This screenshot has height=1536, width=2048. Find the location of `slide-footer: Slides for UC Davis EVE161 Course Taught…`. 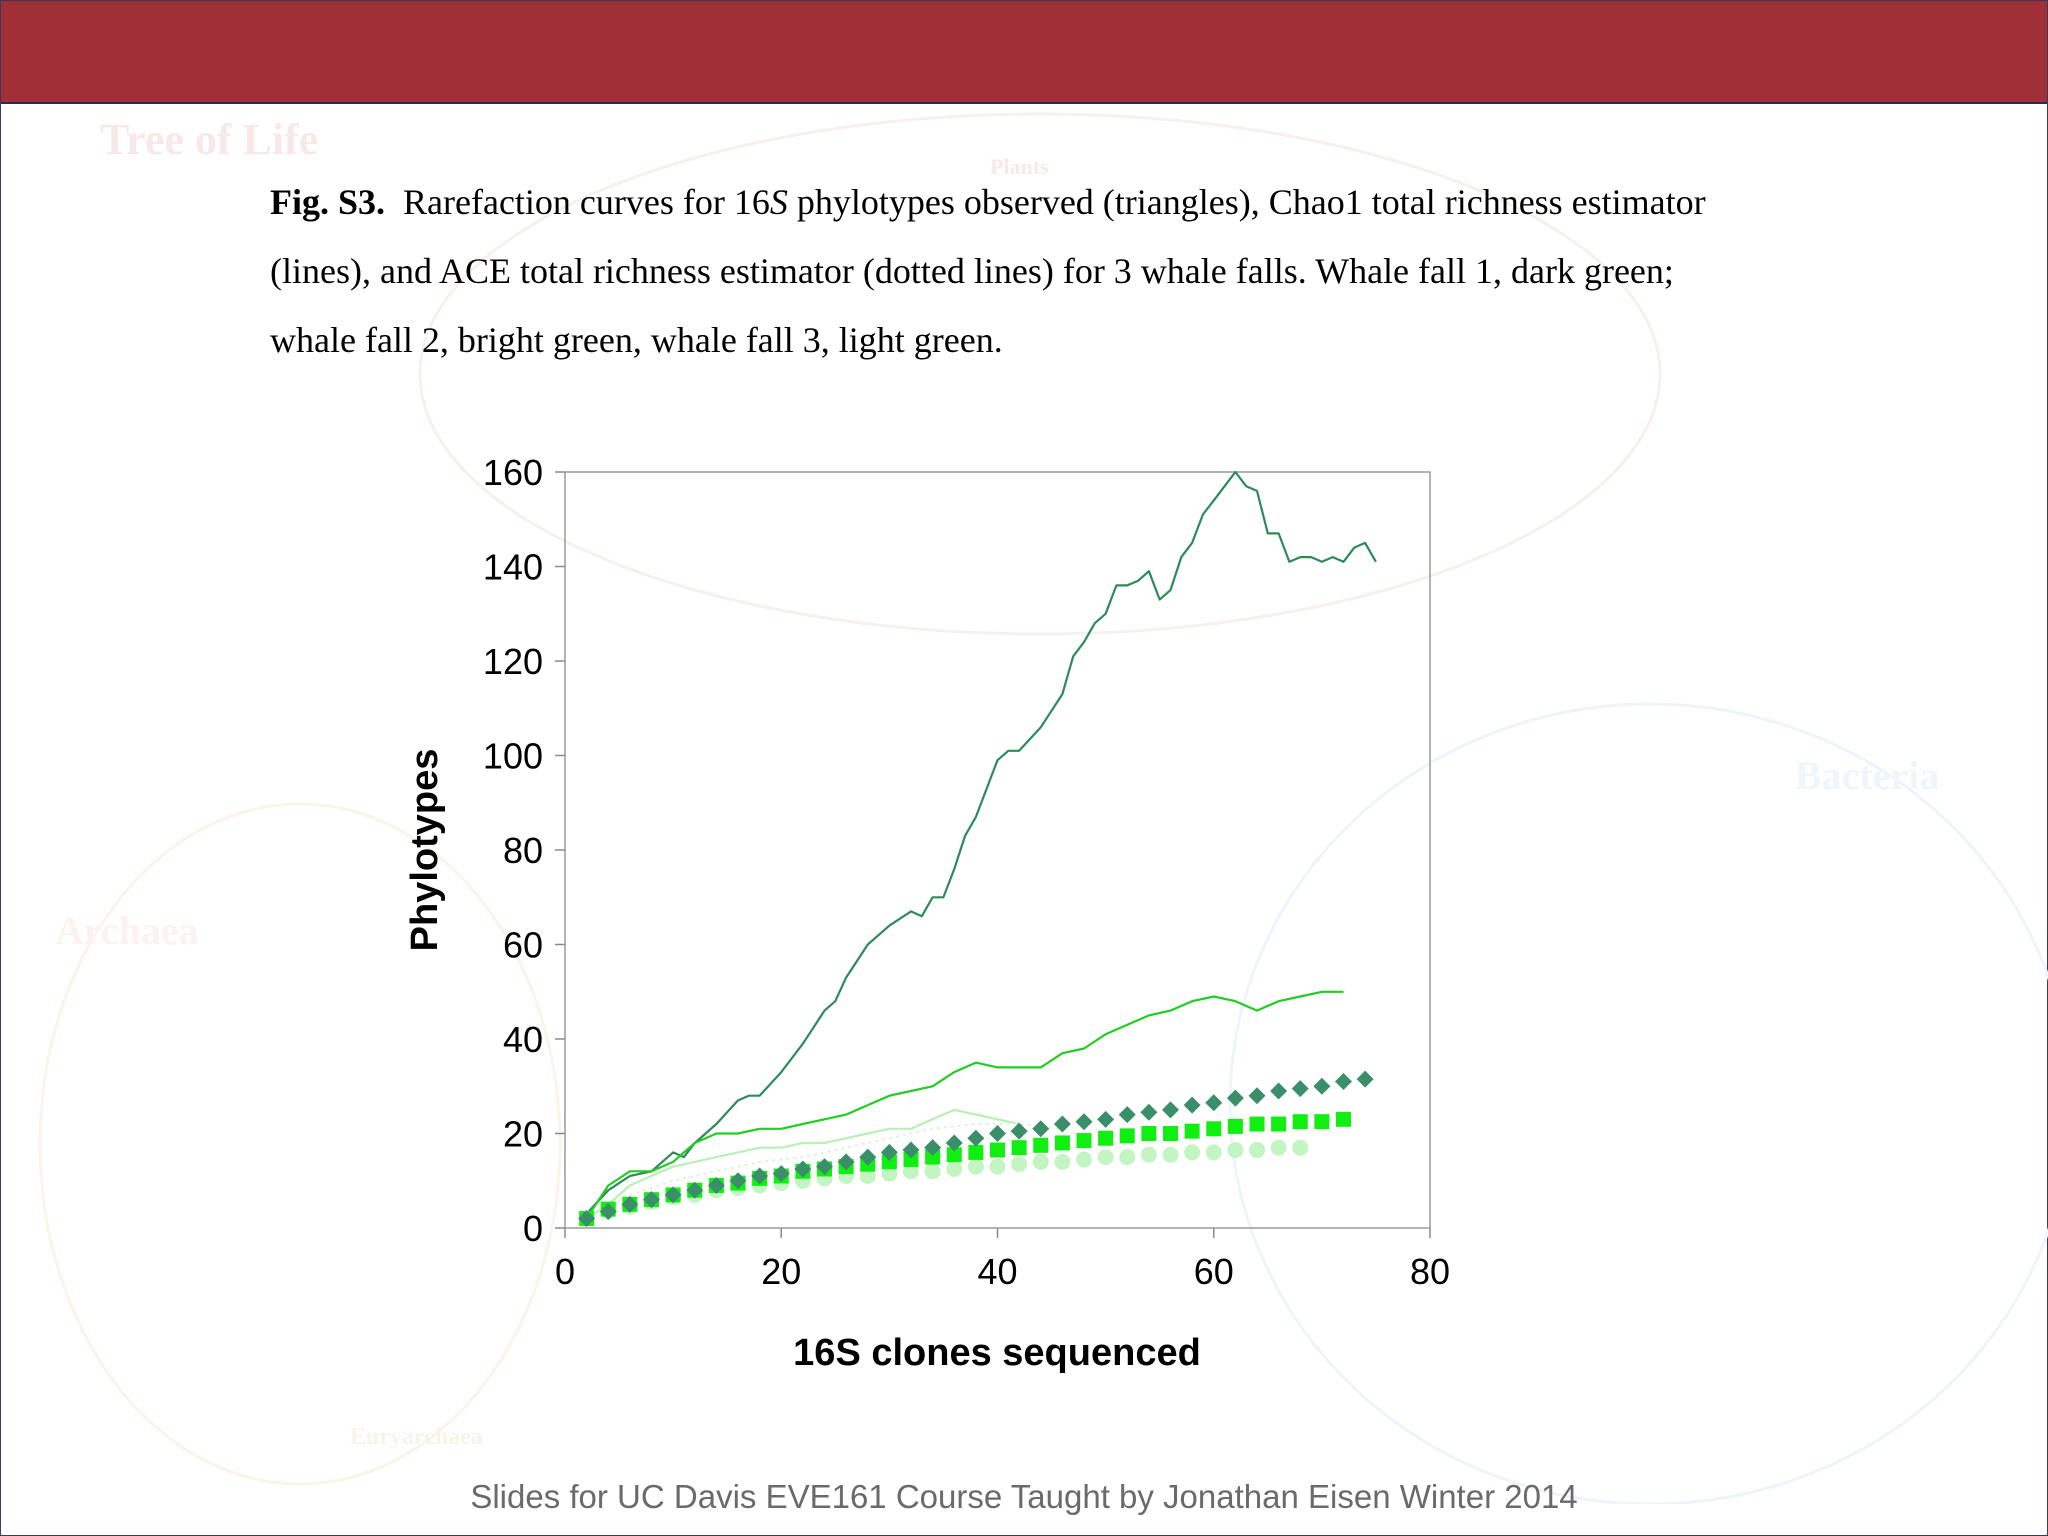

slide-footer: Slides for UC Davis EVE161 Course Taught… is located at coordinates (1024, 1496).